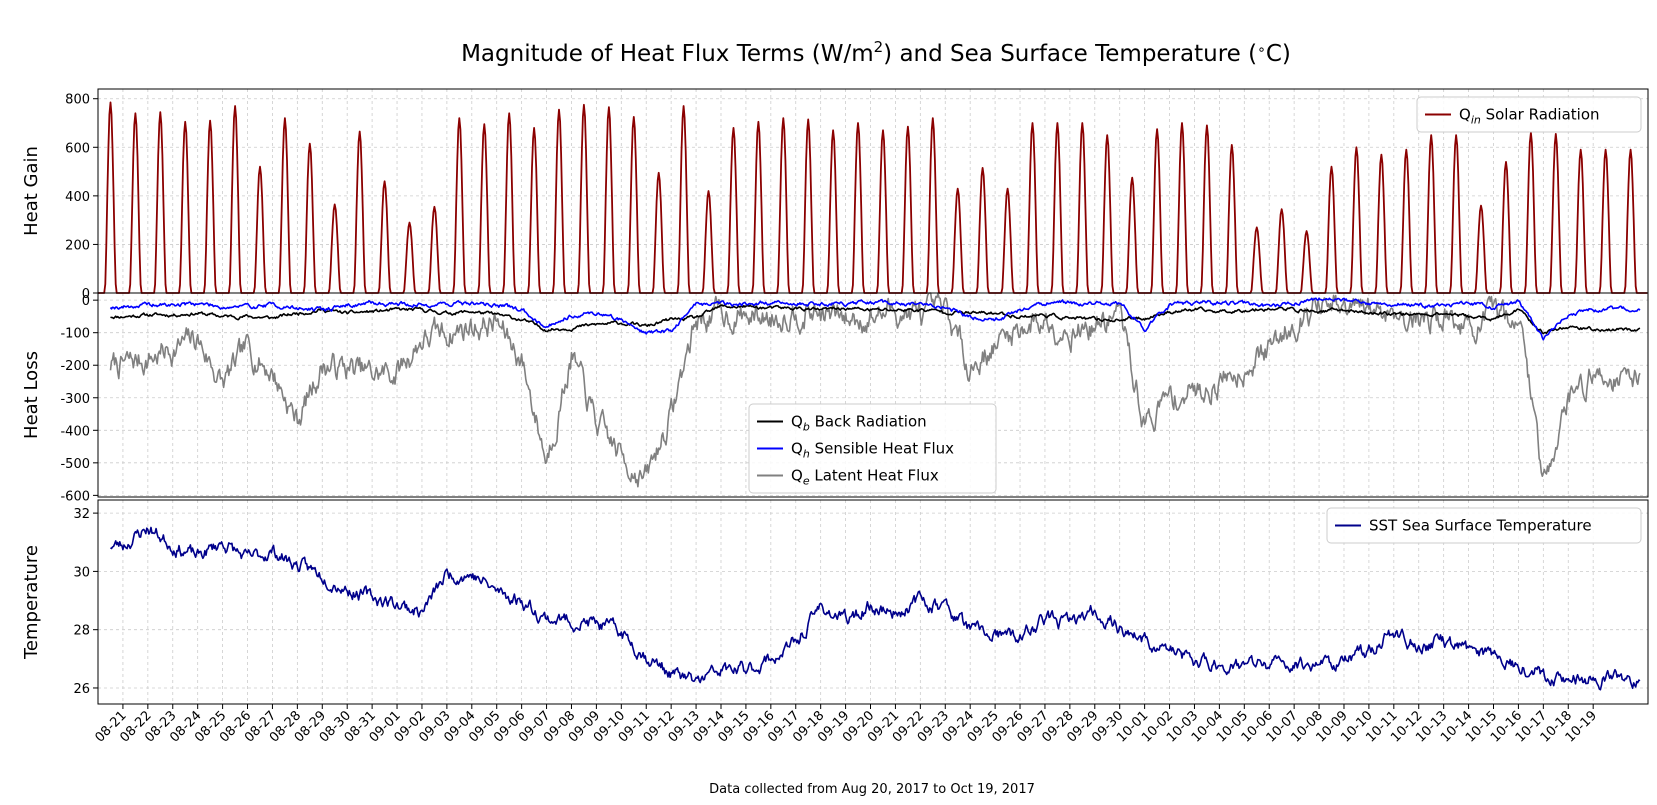  I want to click on y-tick-label: -100, so click(75, 334).